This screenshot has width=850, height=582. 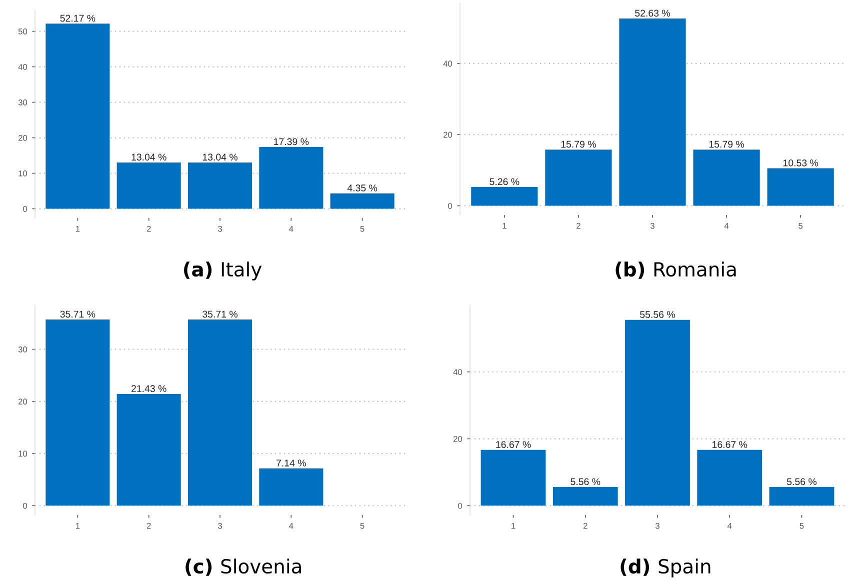 I want to click on text: (d) Spain, so click(x=665, y=568).